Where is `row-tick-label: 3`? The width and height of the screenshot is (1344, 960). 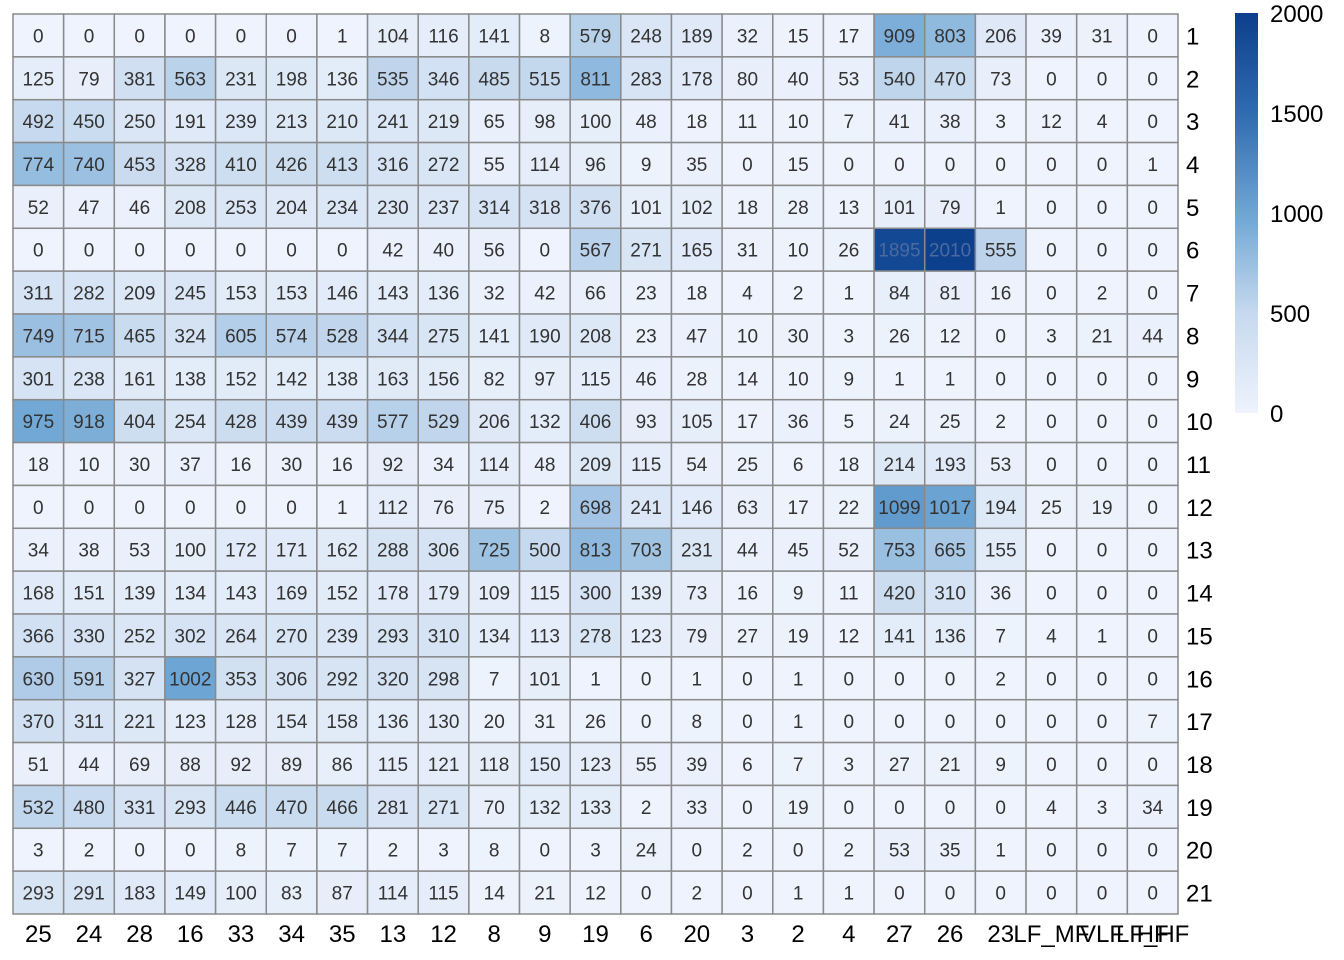 row-tick-label: 3 is located at coordinates (1192, 122).